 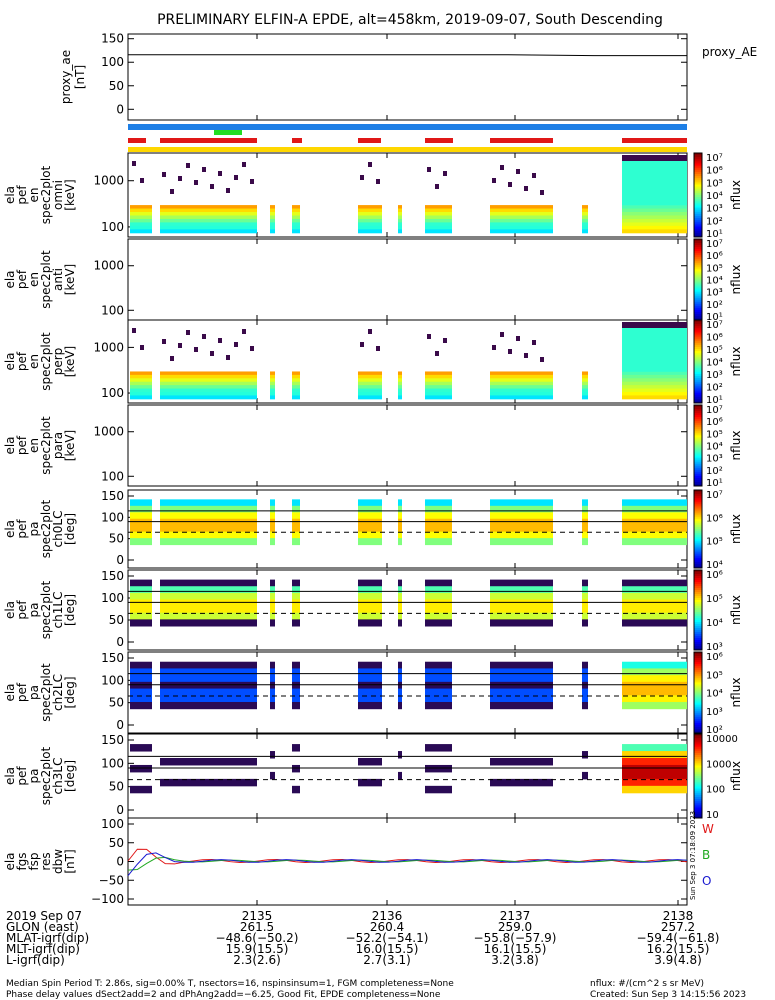 What do you see at coordinates (407, 127) in the screenshot?
I see `bar-blue` at bounding box center [407, 127].